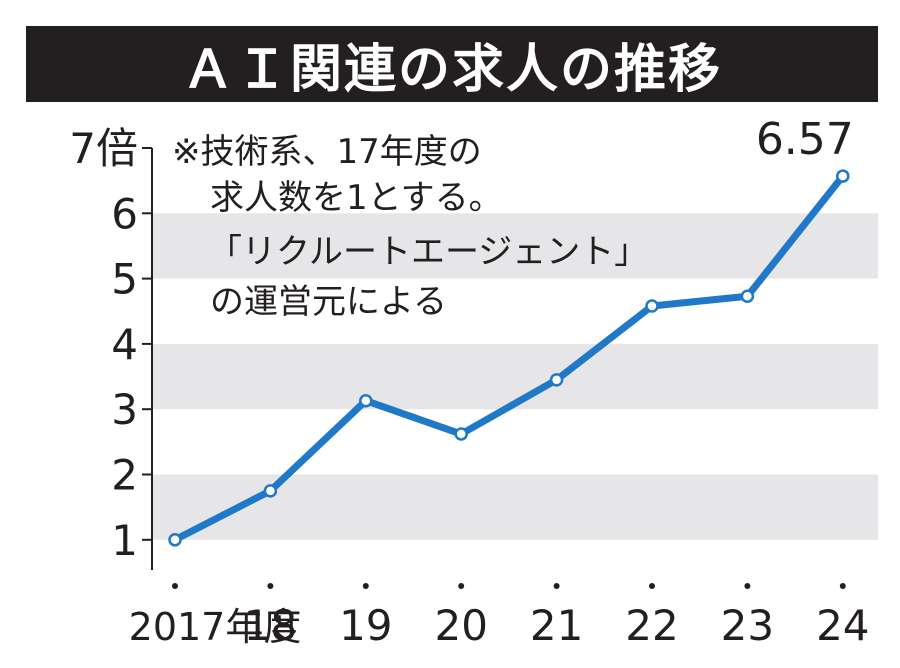 The height and width of the screenshot is (668, 900). What do you see at coordinates (428, 252) in the screenshot?
I see `note-line-3: 「リクルートエージェント」` at bounding box center [428, 252].